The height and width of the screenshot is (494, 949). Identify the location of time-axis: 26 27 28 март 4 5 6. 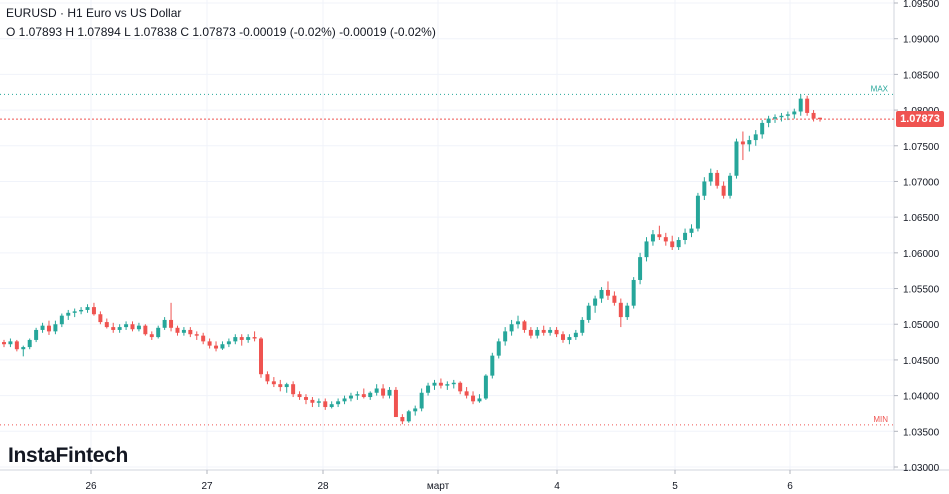
(439, 481).